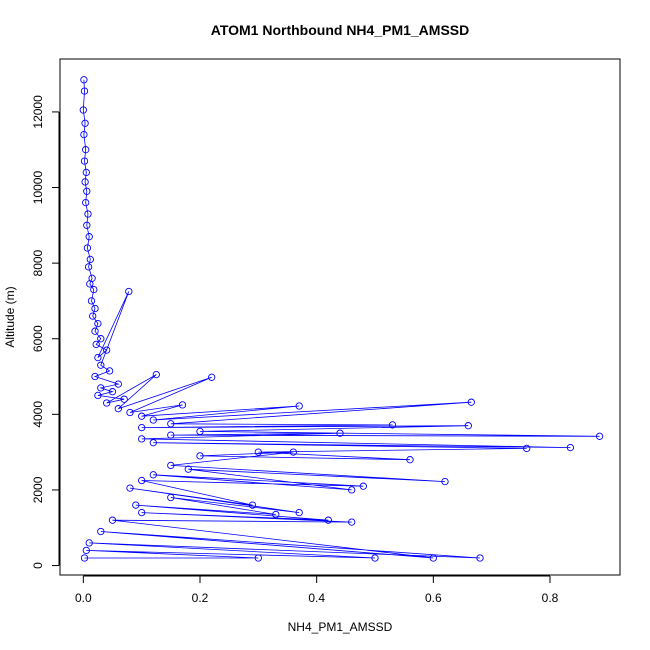  Describe the element at coordinates (38, 414) in the screenshot. I see `y-tick-label: 4000` at that location.